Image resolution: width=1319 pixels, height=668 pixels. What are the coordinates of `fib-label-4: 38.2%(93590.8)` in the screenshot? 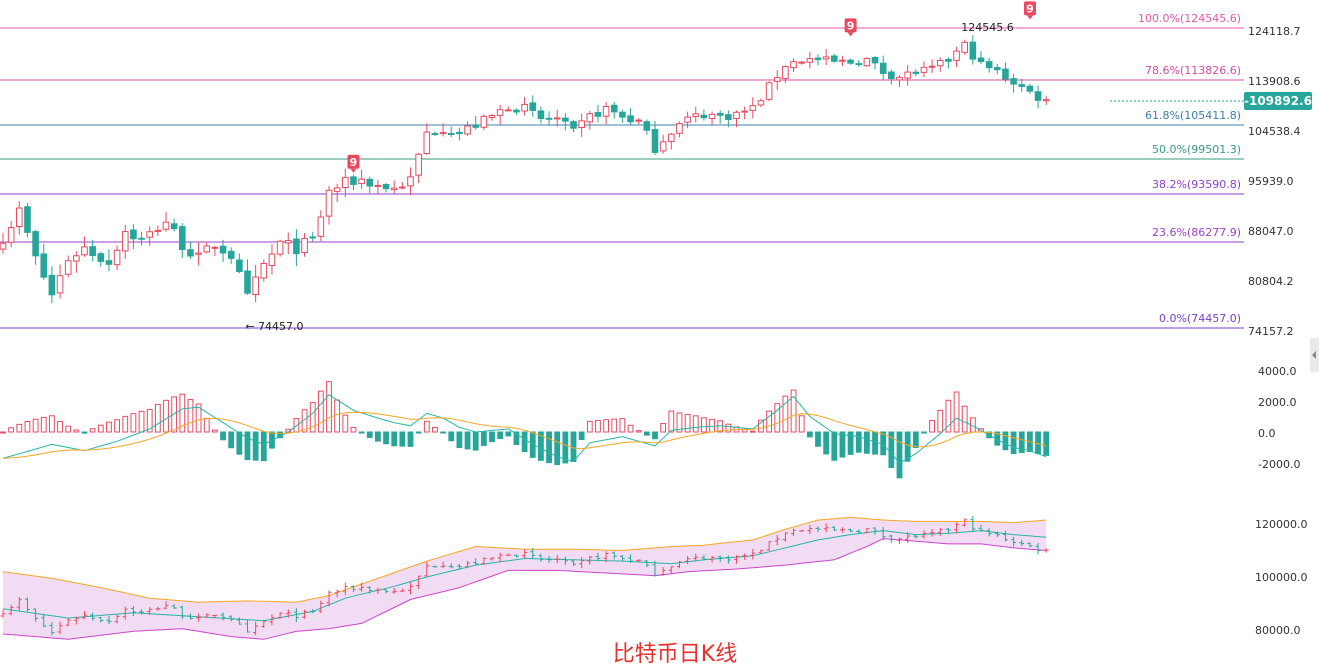 It's located at (1196, 184).